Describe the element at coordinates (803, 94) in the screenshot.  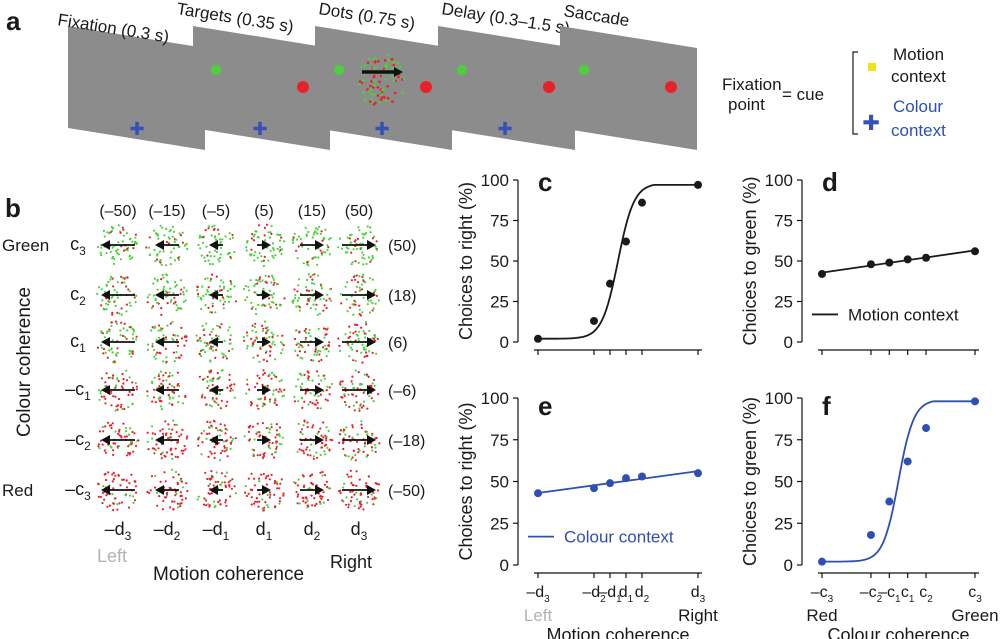
I see `legend-equals-cue: = cue` at that location.